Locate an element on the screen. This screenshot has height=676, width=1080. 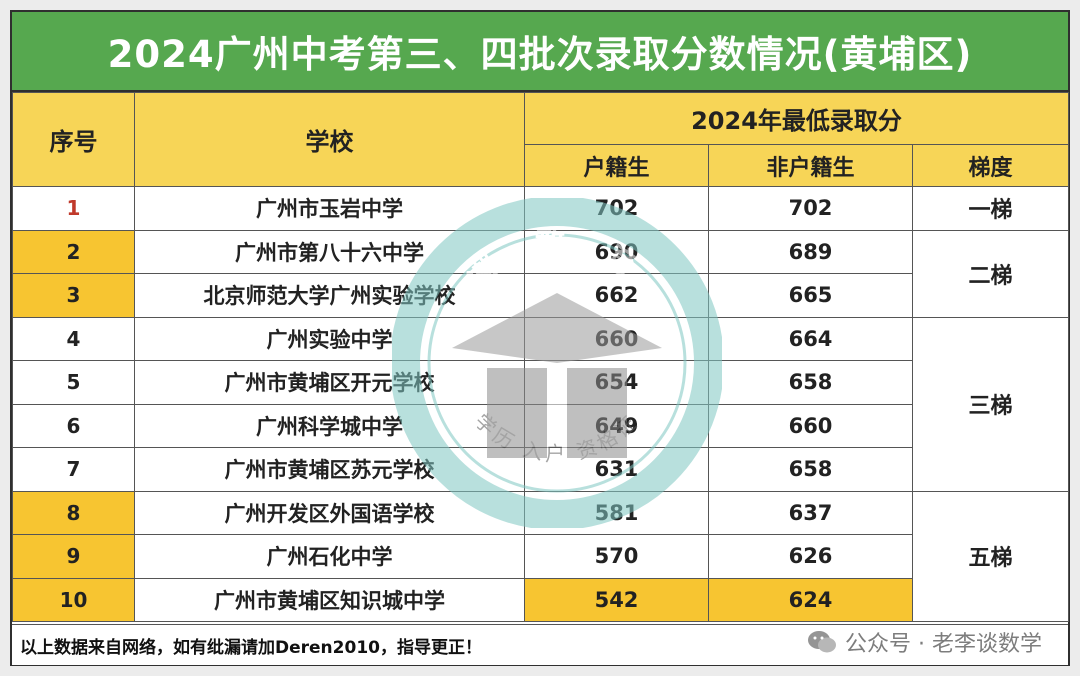
school-name: 广州市黄埔区知识城中学 is located at coordinates (329, 599).